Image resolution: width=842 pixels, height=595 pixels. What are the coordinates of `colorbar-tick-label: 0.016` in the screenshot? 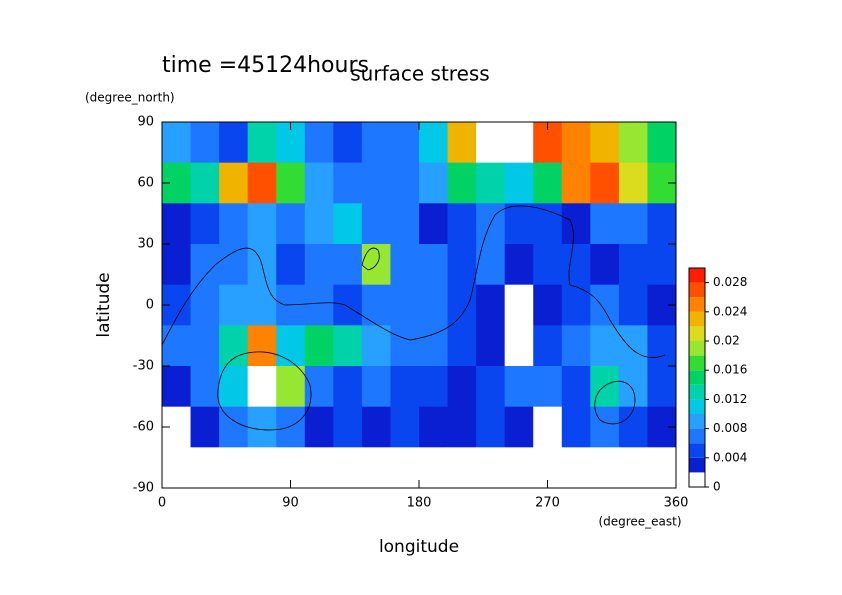 It's located at (730, 370).